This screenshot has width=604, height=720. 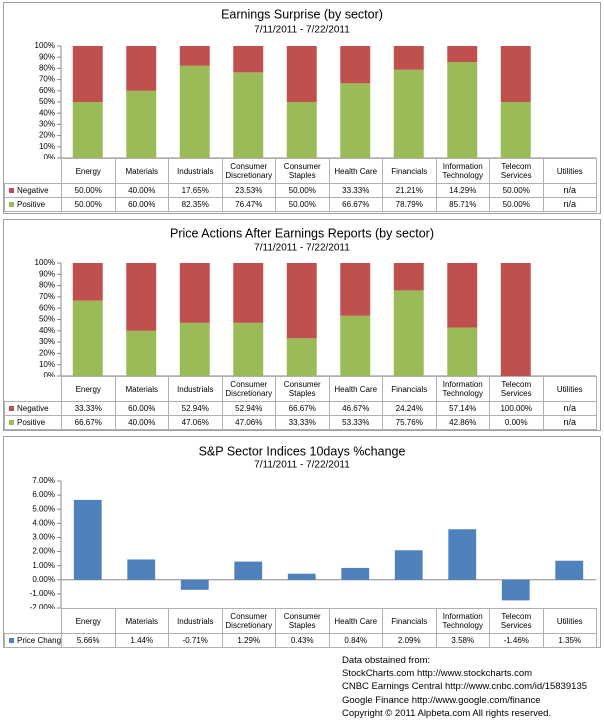 What do you see at coordinates (88, 171) in the screenshot?
I see `category-label: Energy` at bounding box center [88, 171].